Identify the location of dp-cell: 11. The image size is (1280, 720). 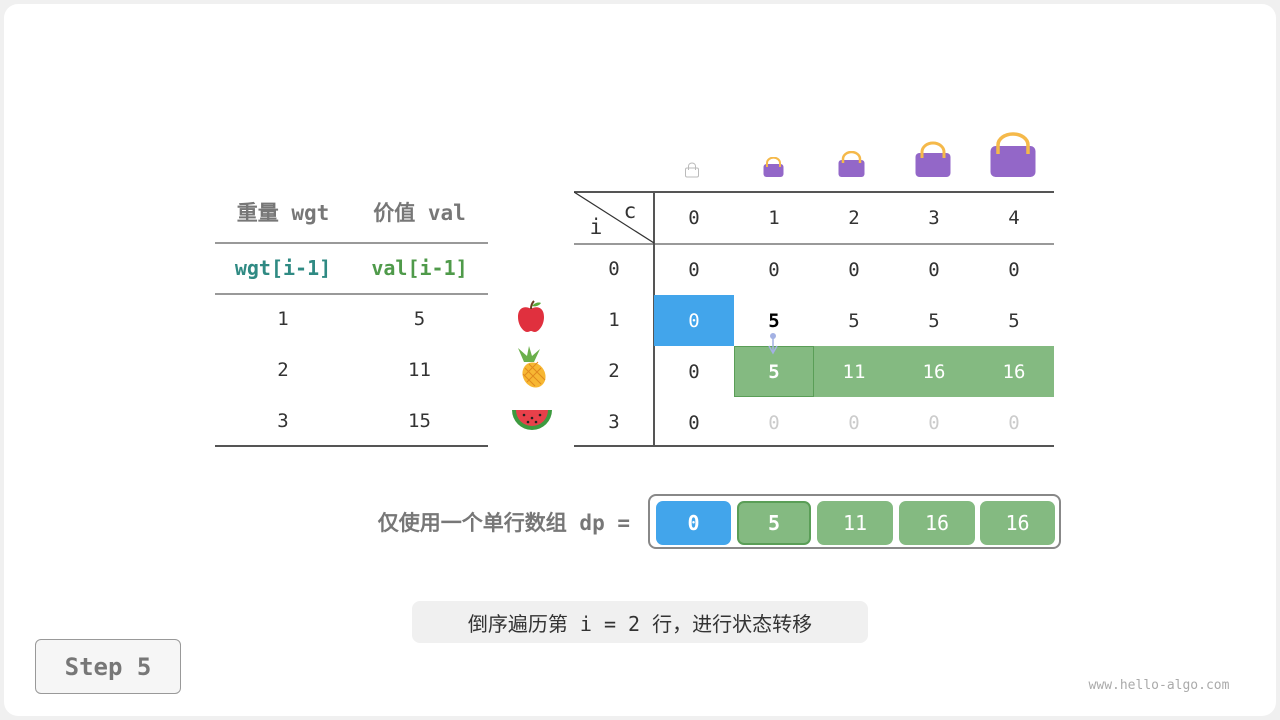
(854, 371).